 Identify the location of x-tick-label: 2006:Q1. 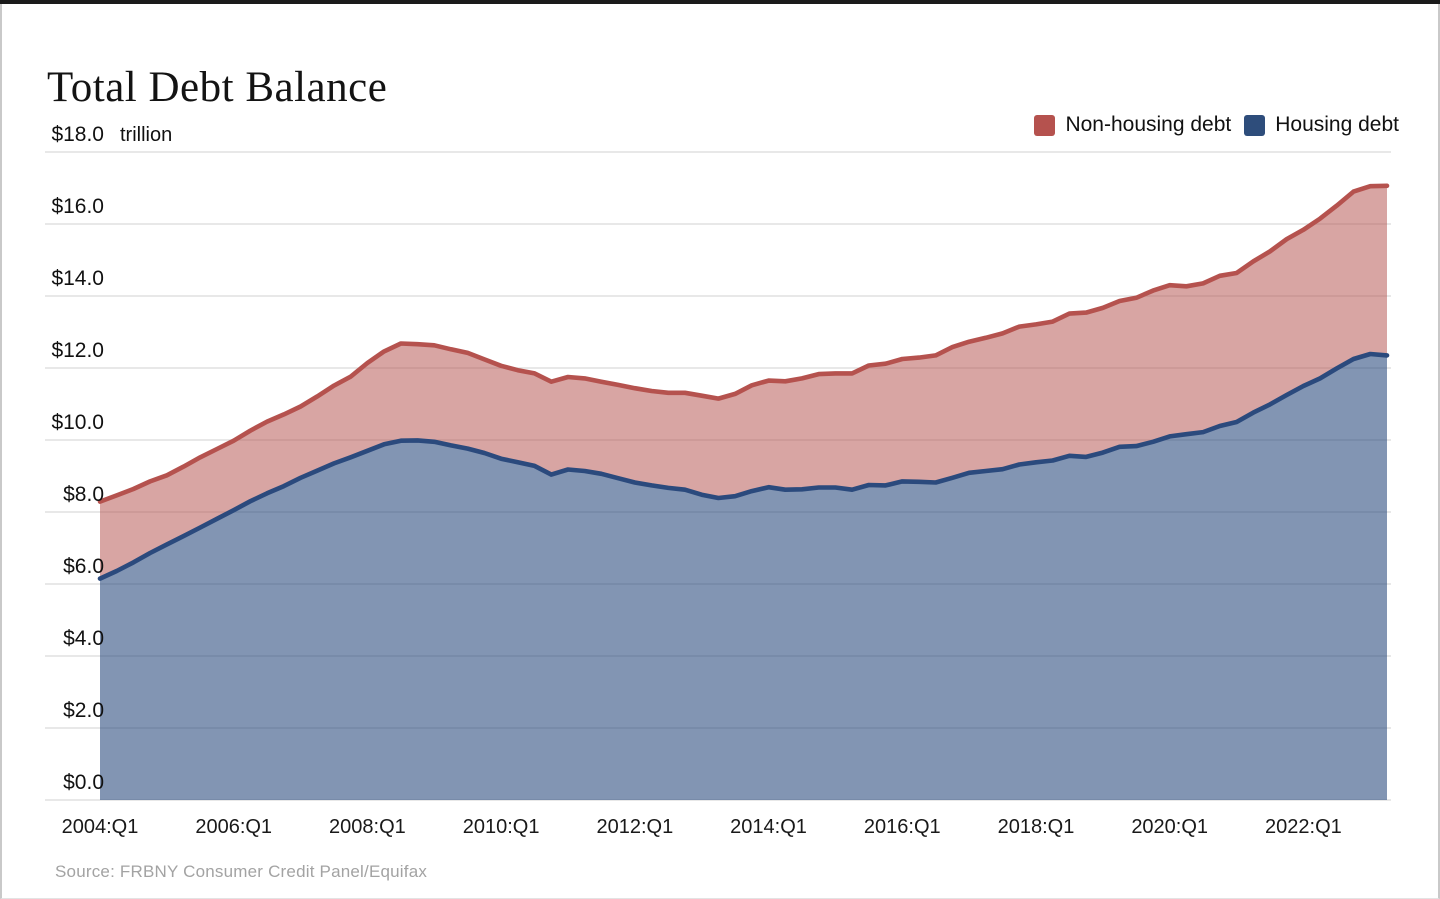
(234, 827).